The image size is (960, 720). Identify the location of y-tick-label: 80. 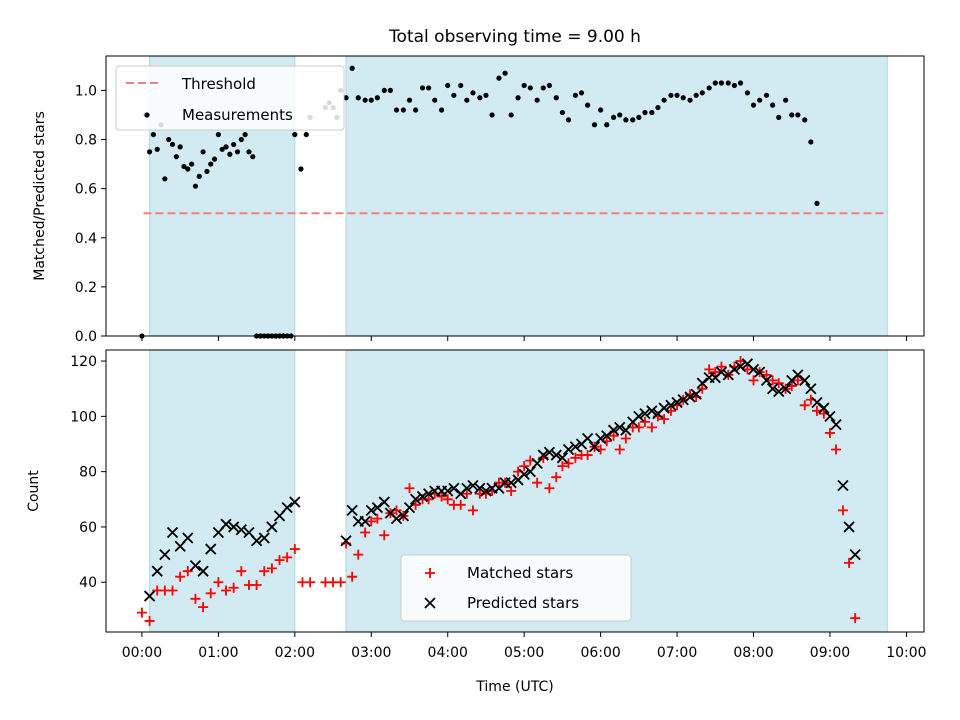
(88, 473).